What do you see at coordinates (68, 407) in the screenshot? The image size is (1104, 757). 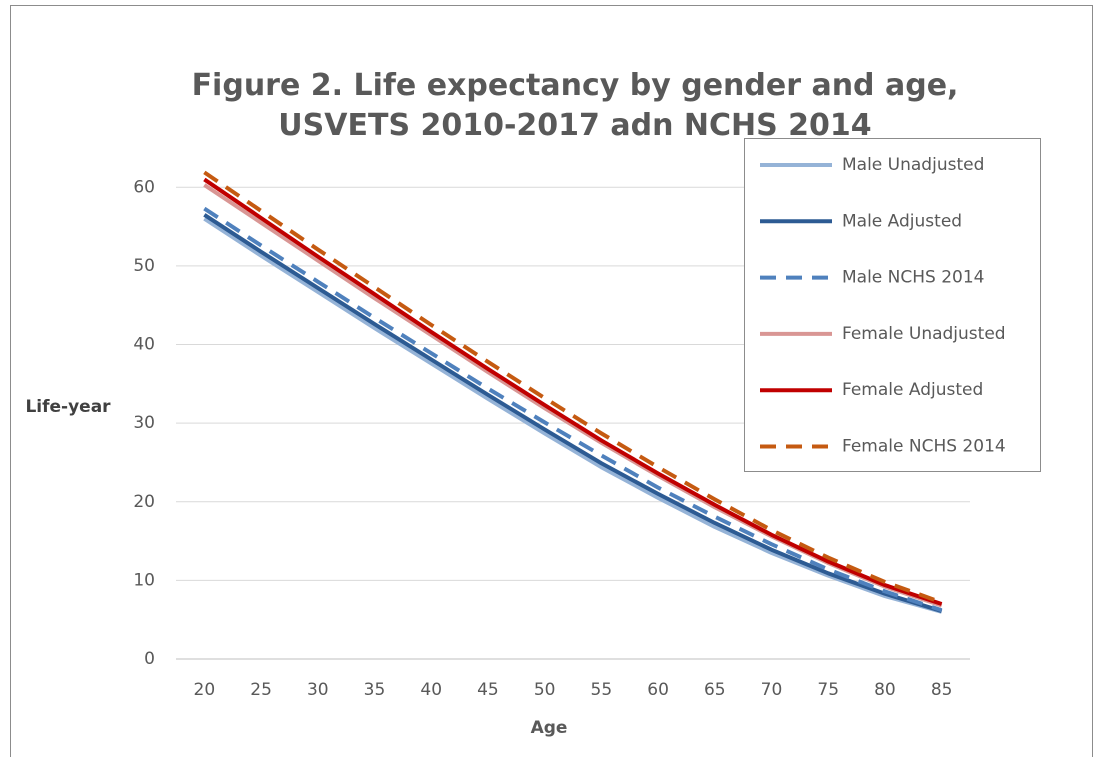 I see `y-axis-label: Life-year` at bounding box center [68, 407].